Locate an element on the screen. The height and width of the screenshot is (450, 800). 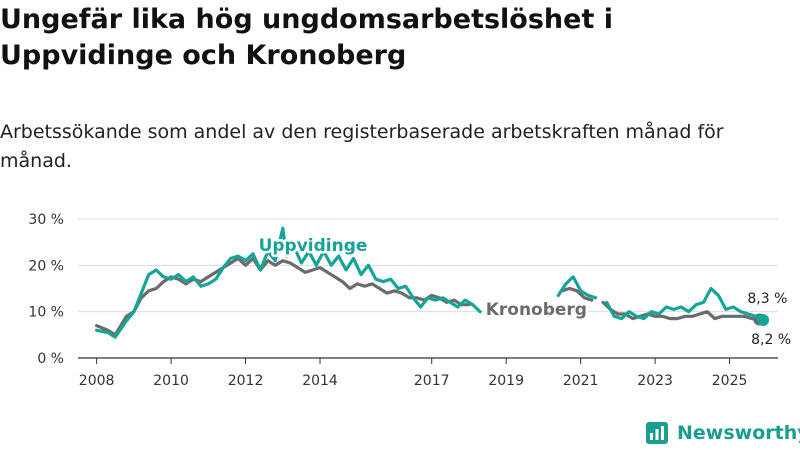
x-tick-label: 2017 is located at coordinates (432, 381).